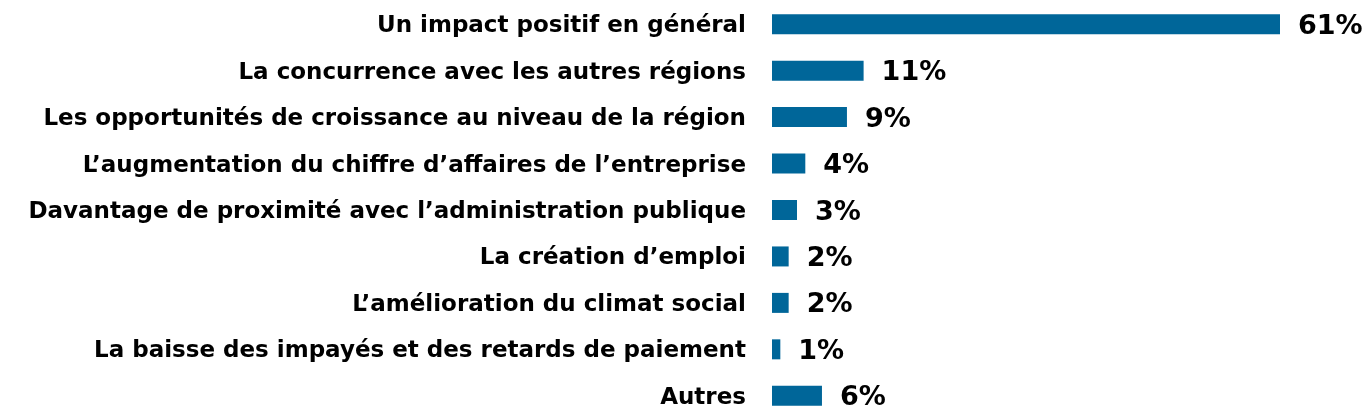 This screenshot has height=419, width=1372. Describe the element at coordinates (821, 349) in the screenshot. I see `data-label: 1%` at that location.